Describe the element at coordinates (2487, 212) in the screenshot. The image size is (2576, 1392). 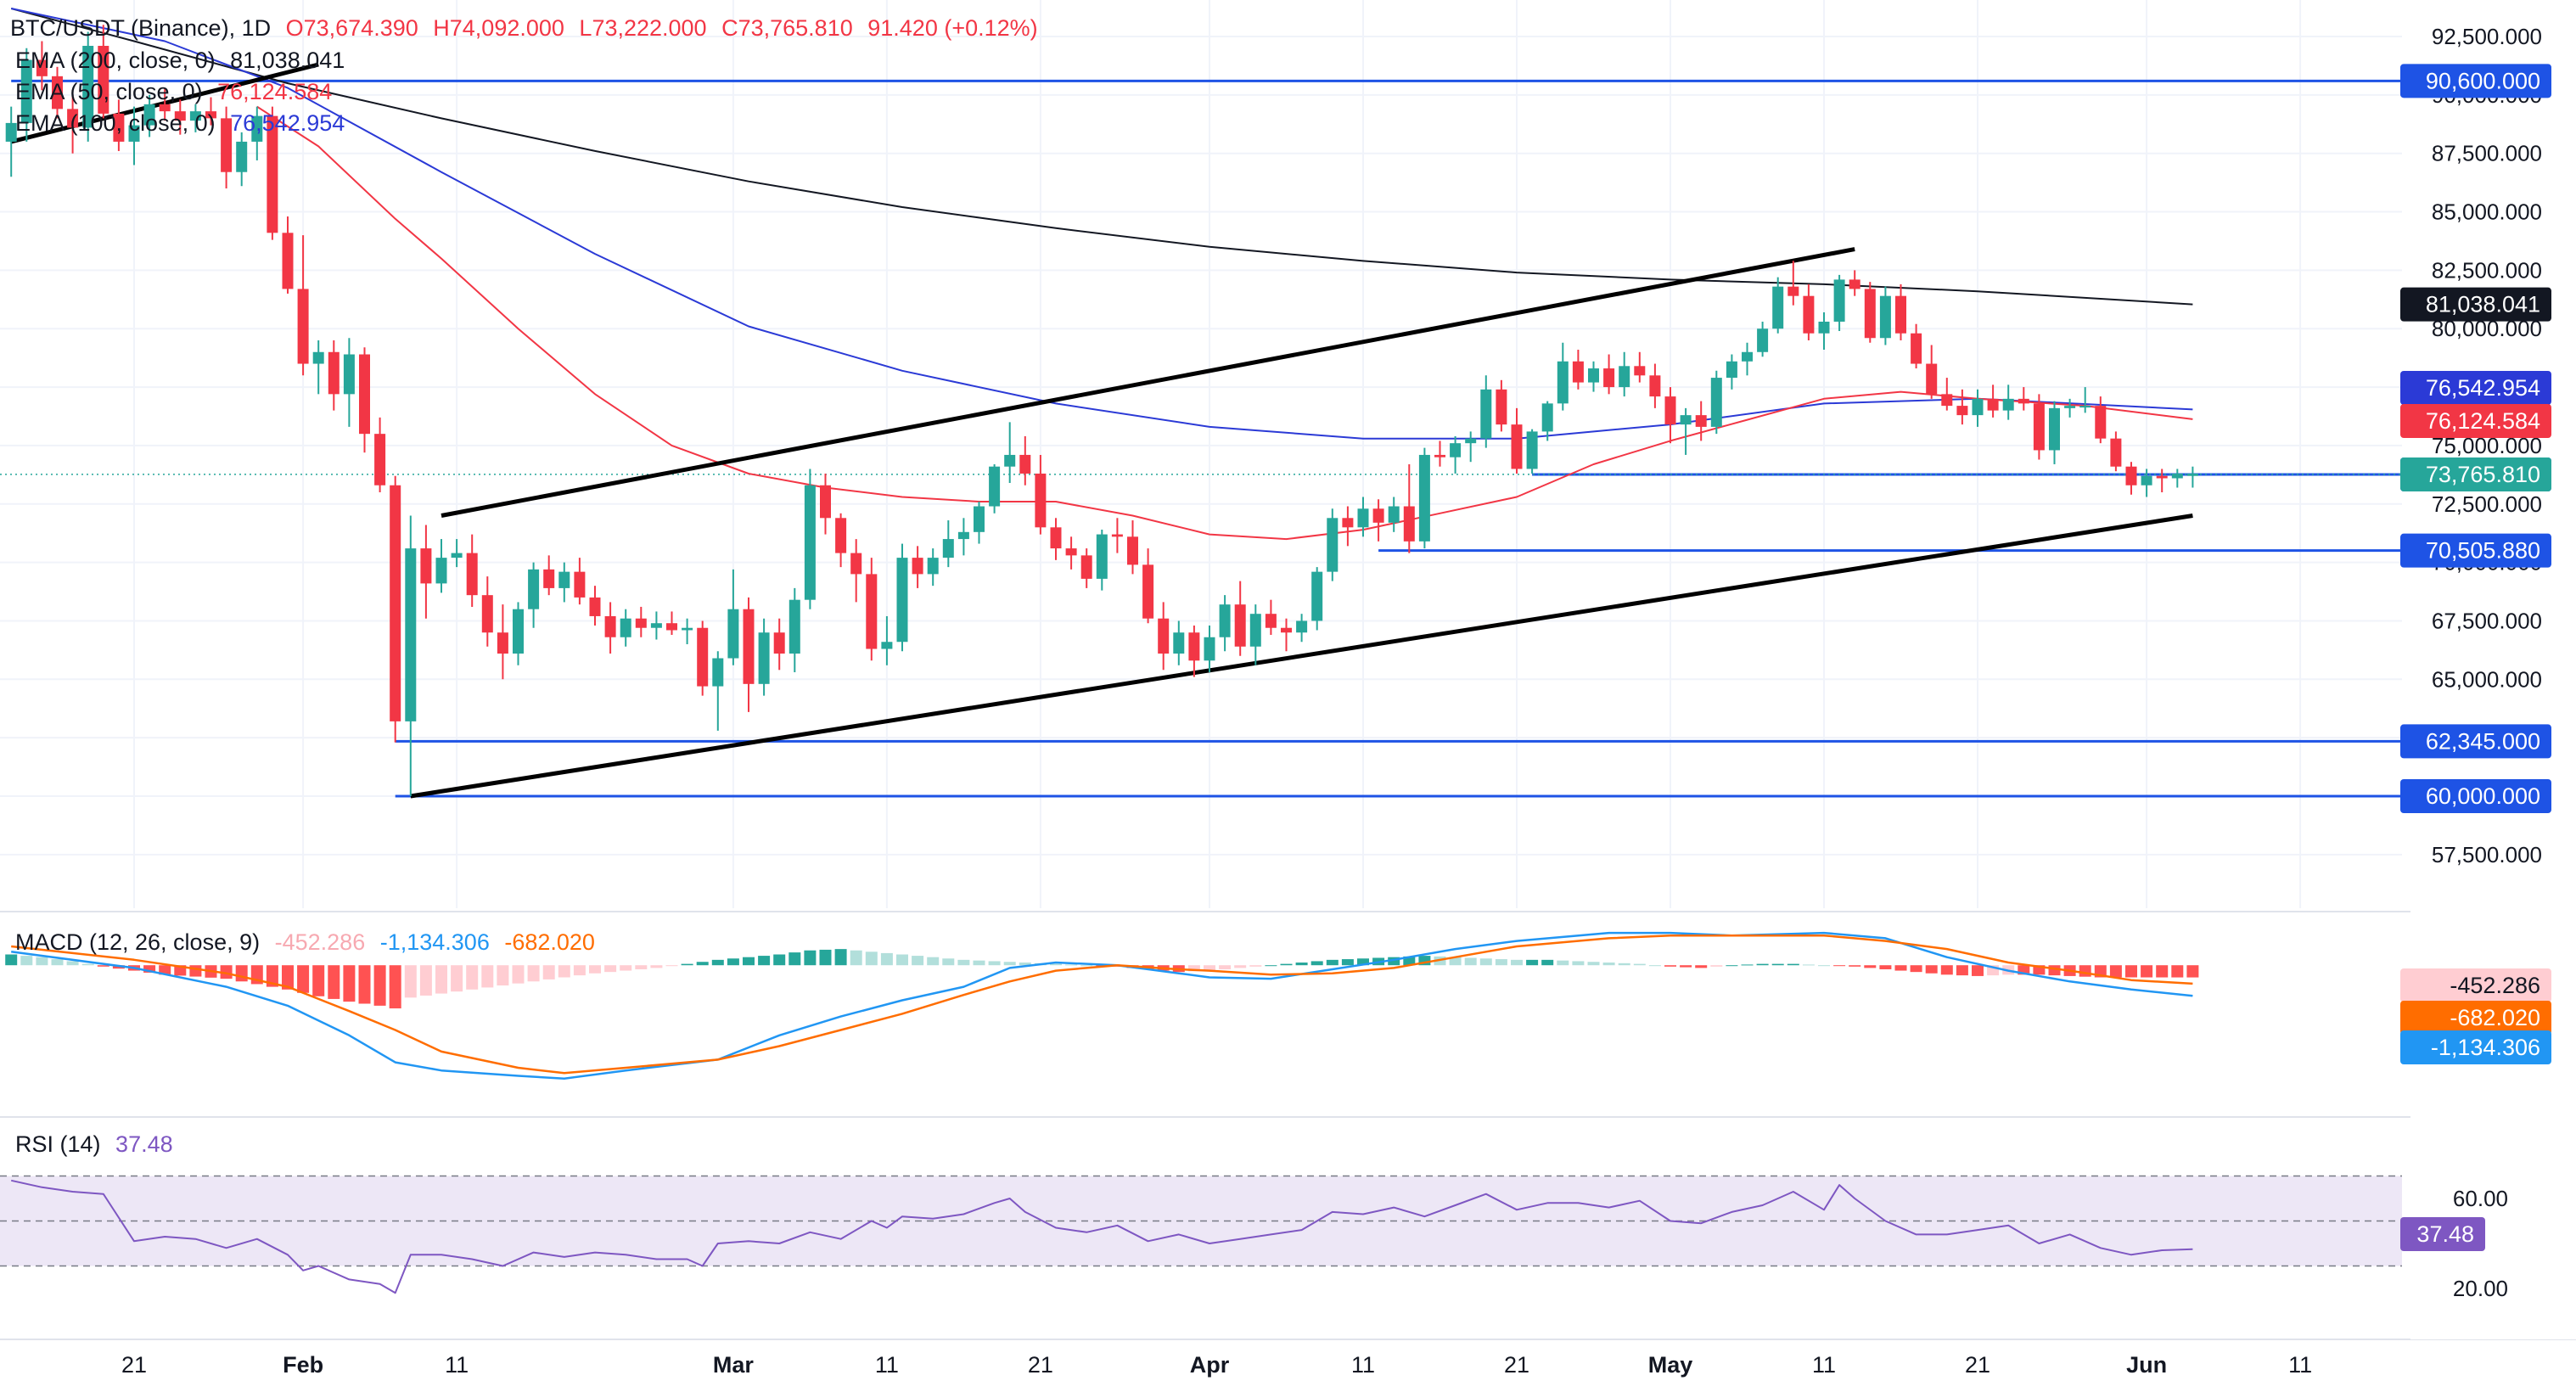
I see `price-tick-label: 85,000.000` at that location.